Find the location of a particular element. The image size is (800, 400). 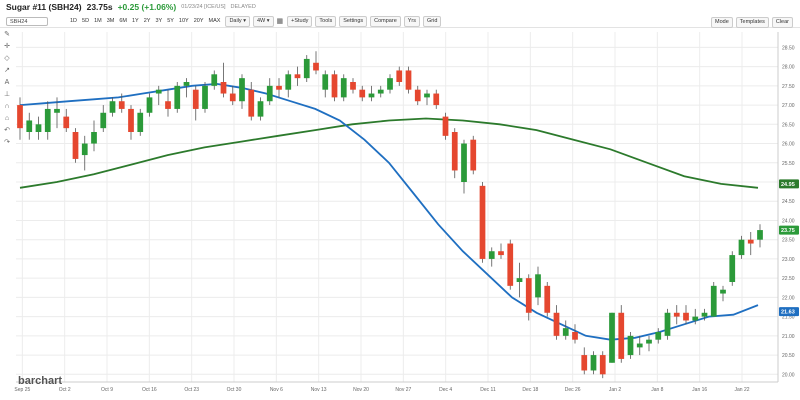

redo-icon: ↷ is located at coordinates (7, 142).